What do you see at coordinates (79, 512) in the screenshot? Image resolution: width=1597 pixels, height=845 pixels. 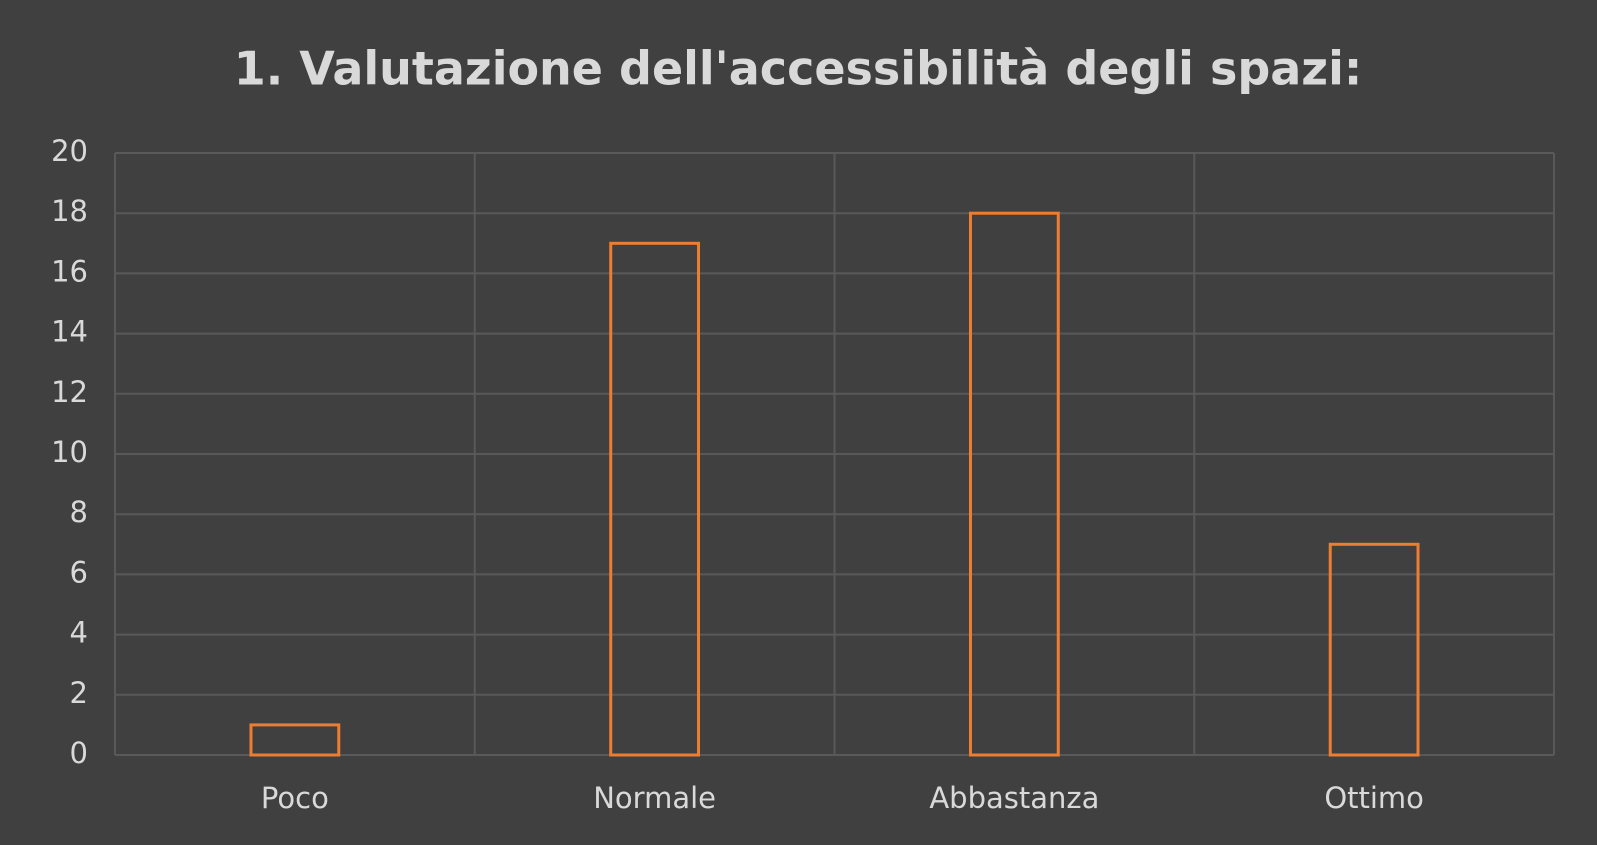 I see `y-tick-label: 8` at bounding box center [79, 512].